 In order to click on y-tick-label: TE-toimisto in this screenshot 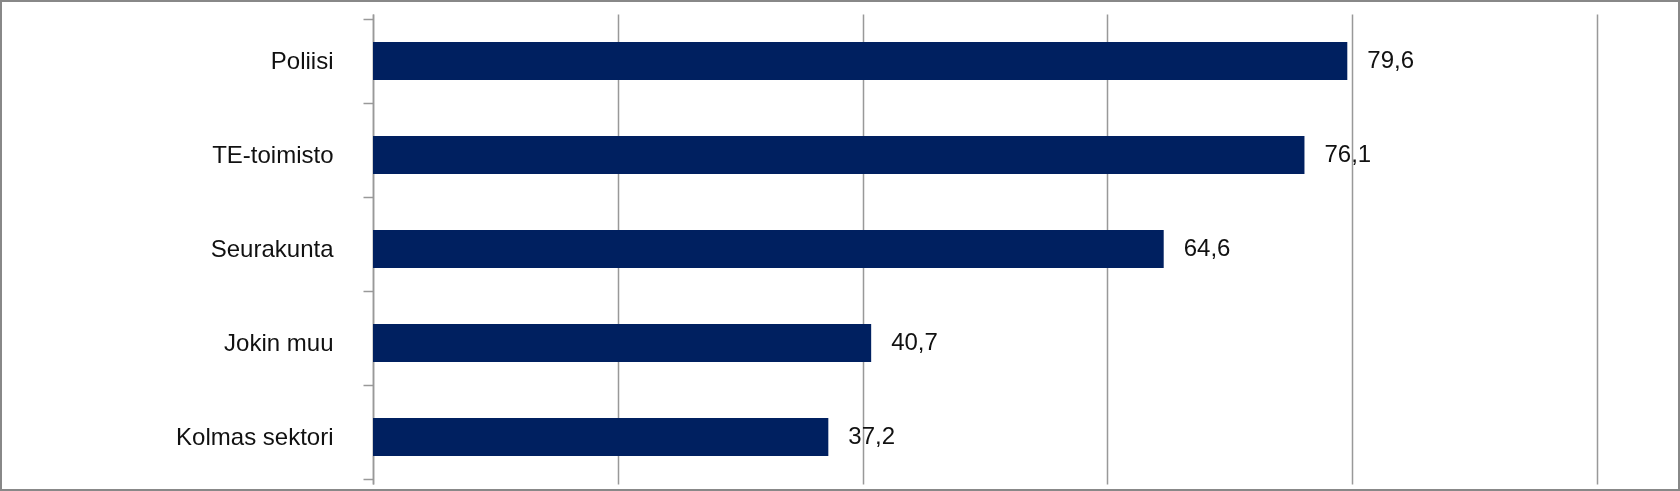, I will do `click(273, 154)`.